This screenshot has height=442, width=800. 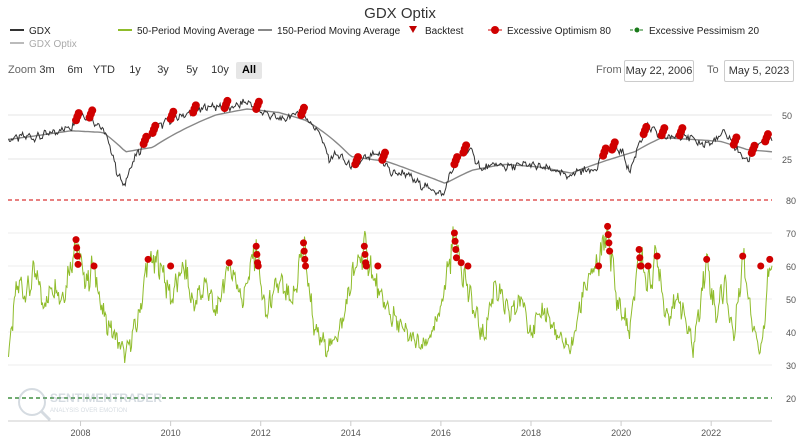 I want to click on zoom-button-3m: 3m, so click(x=47, y=70).